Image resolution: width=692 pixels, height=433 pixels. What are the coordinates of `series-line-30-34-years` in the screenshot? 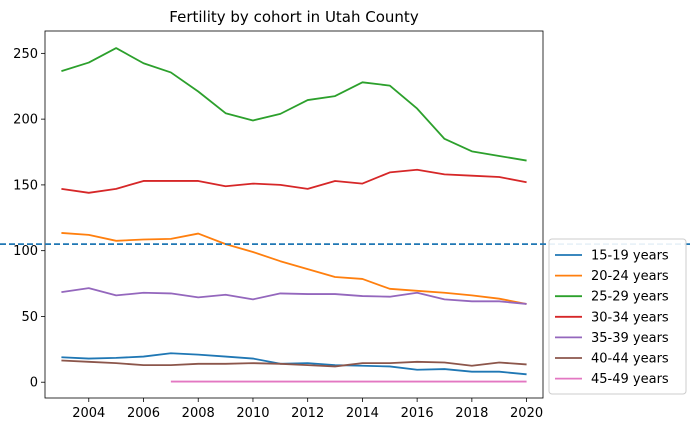 It's located at (294, 181).